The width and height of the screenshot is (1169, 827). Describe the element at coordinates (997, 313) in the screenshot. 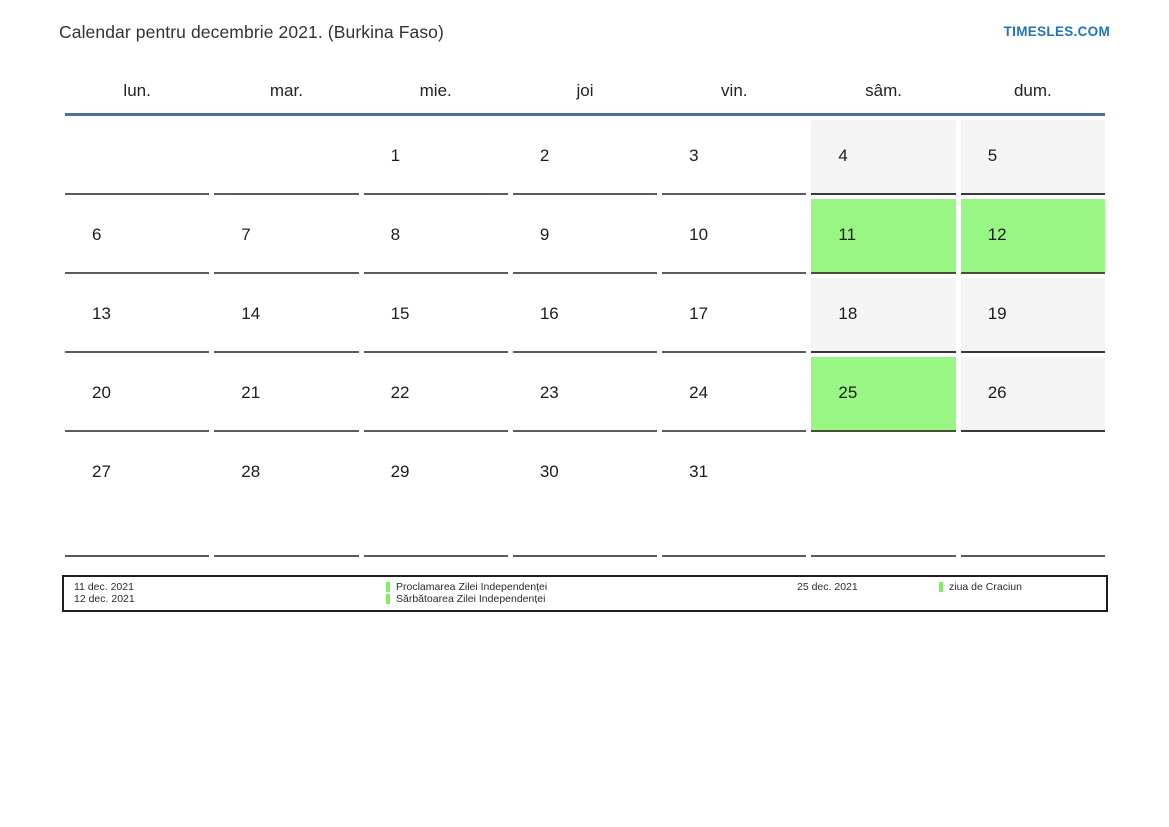

I see `day-number: 19` at that location.